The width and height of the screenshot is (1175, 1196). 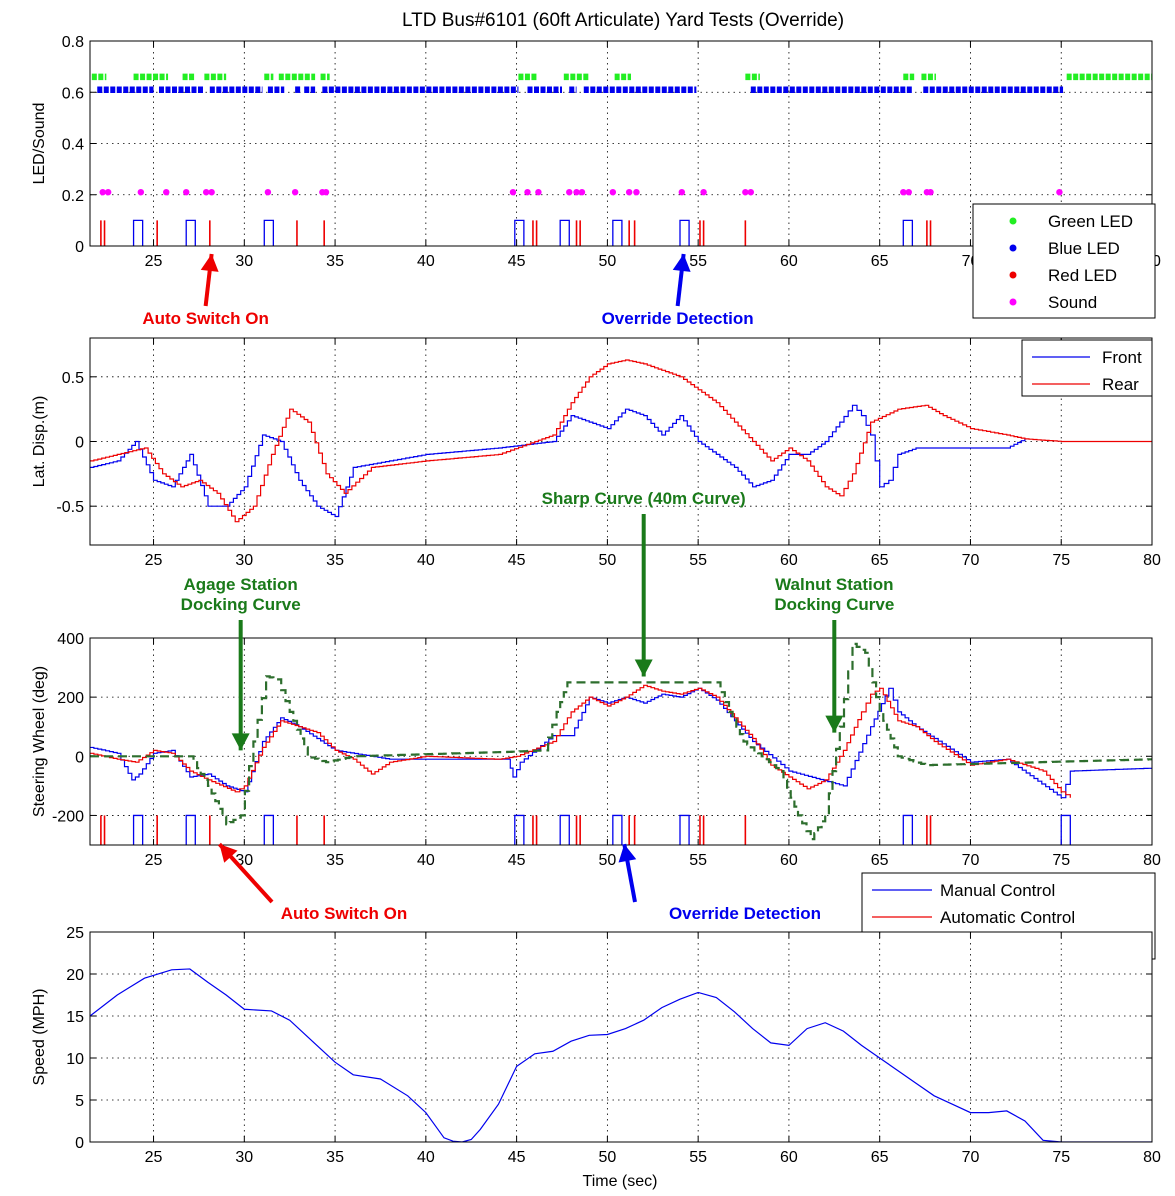 What do you see at coordinates (834, 584) in the screenshot?
I see `annotation-text: Walnut Station` at bounding box center [834, 584].